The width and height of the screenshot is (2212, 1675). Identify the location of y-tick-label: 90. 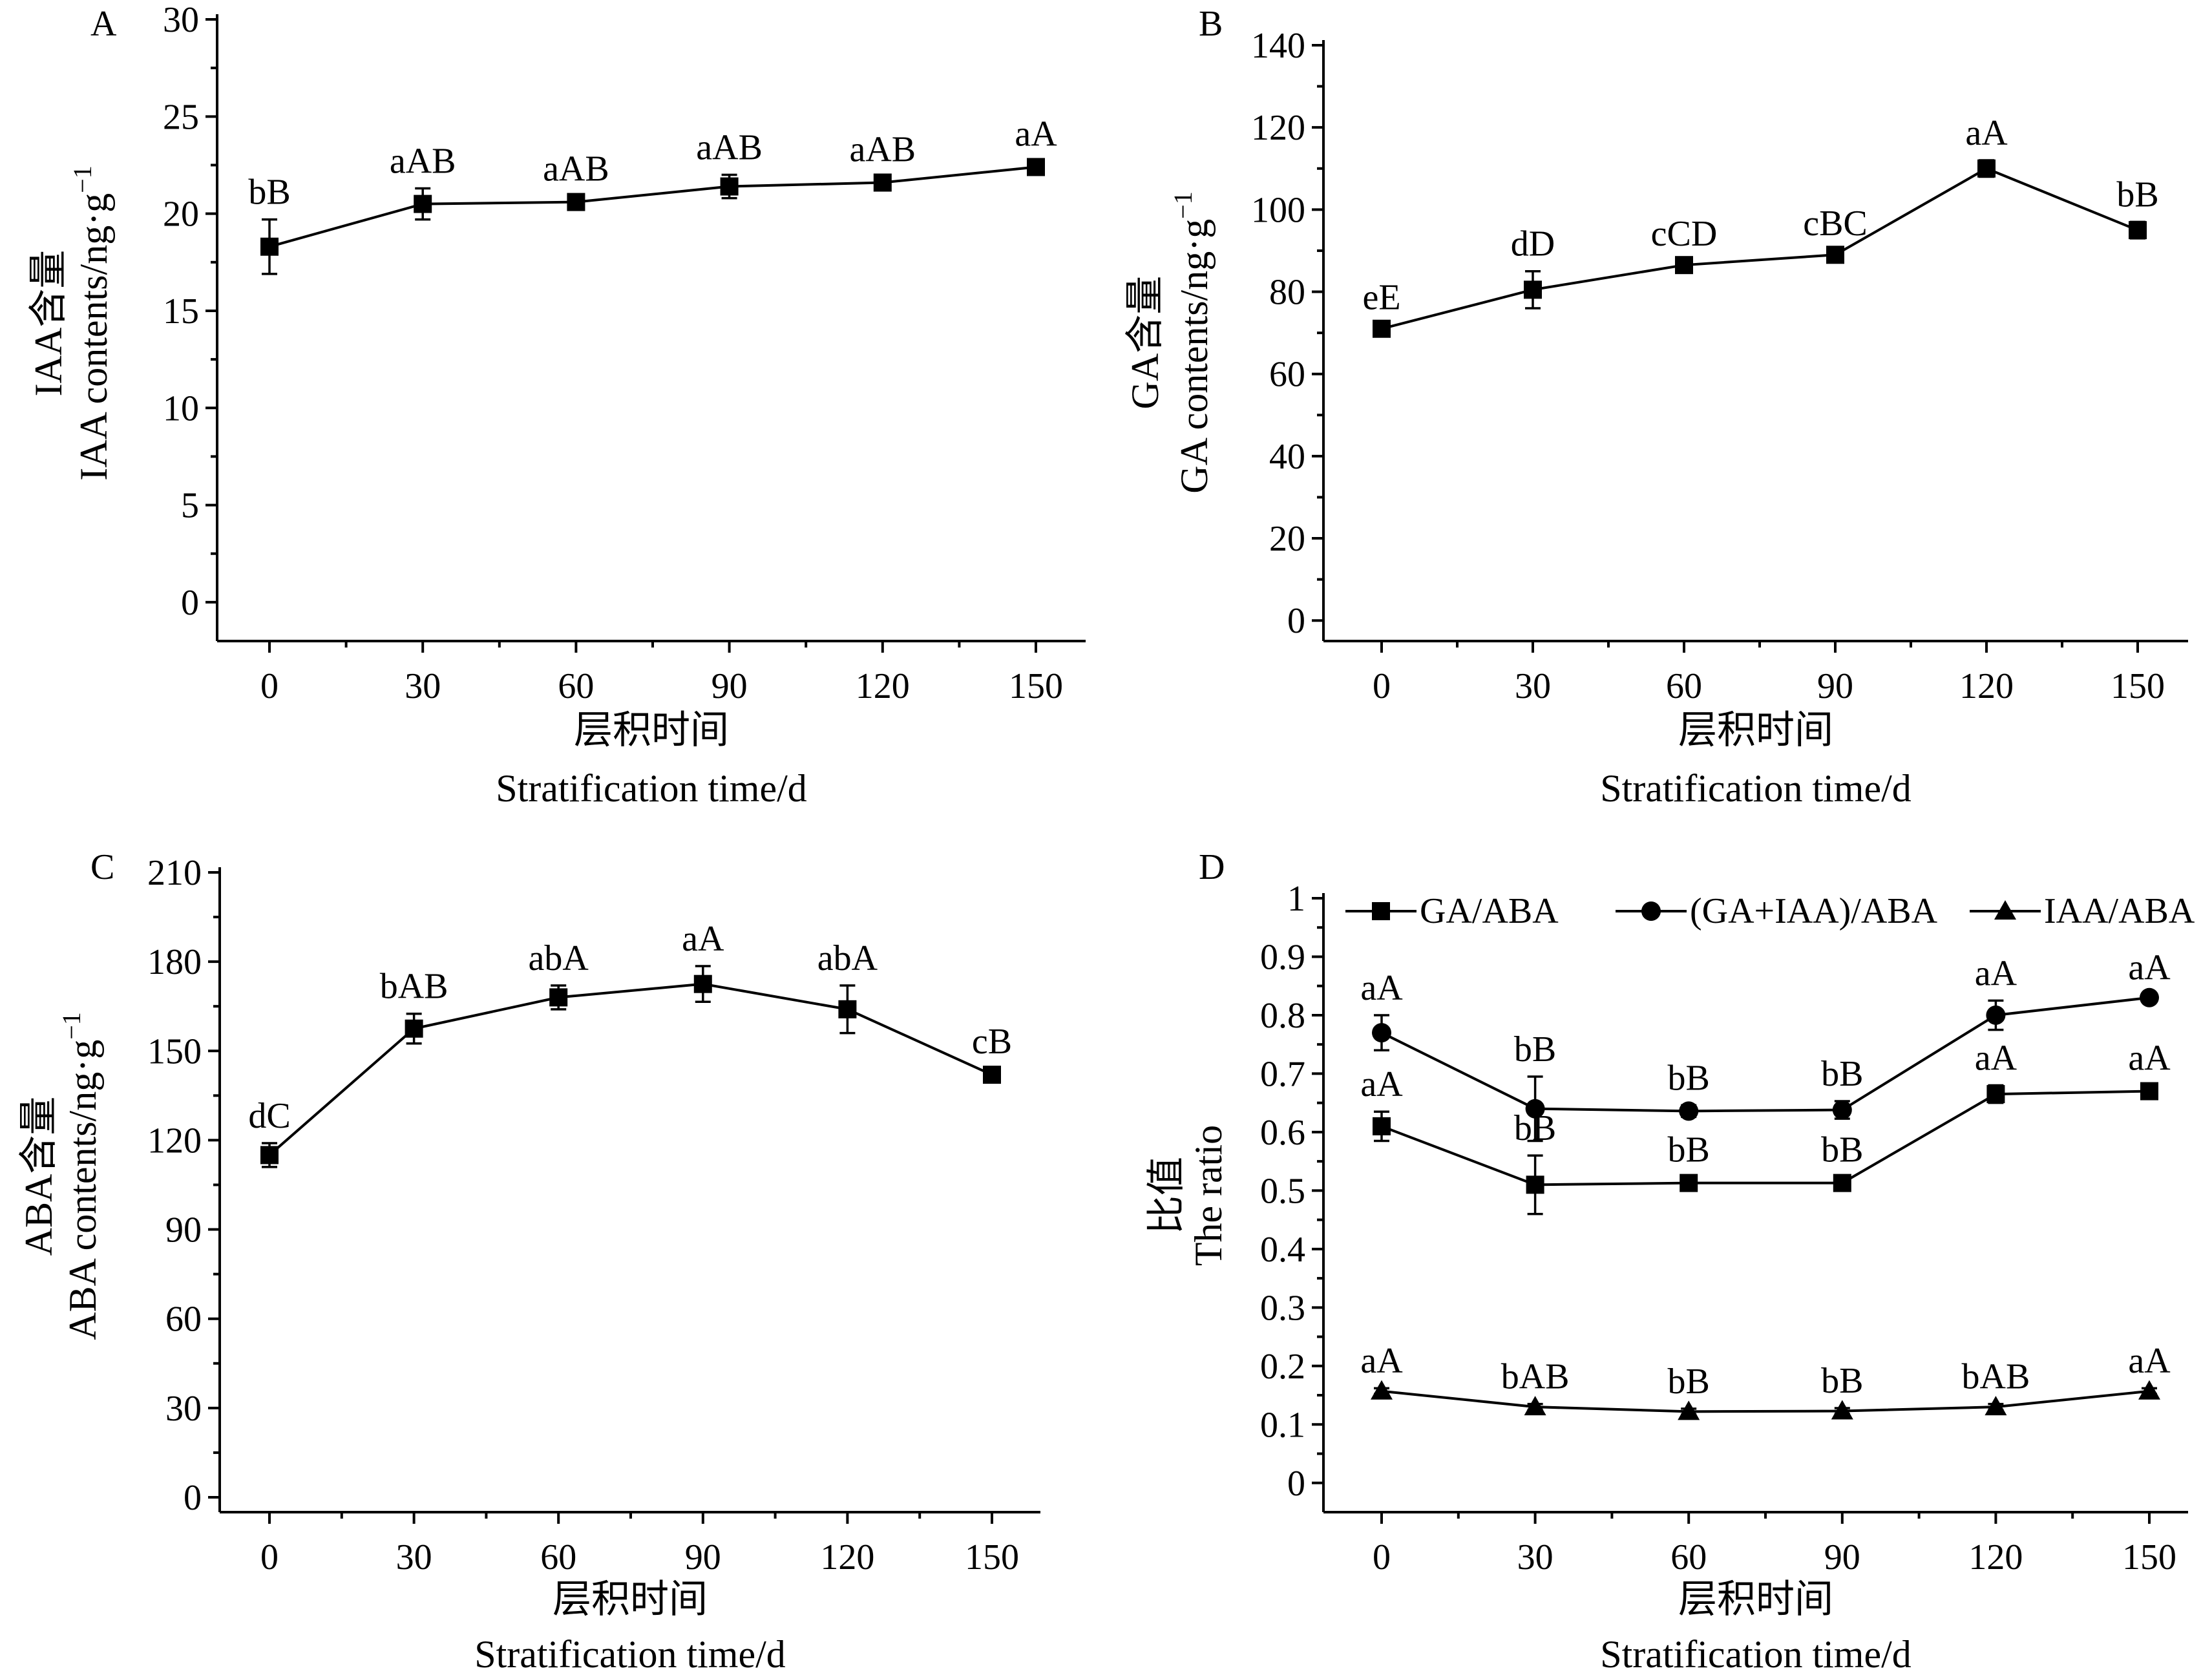
(183, 1230).